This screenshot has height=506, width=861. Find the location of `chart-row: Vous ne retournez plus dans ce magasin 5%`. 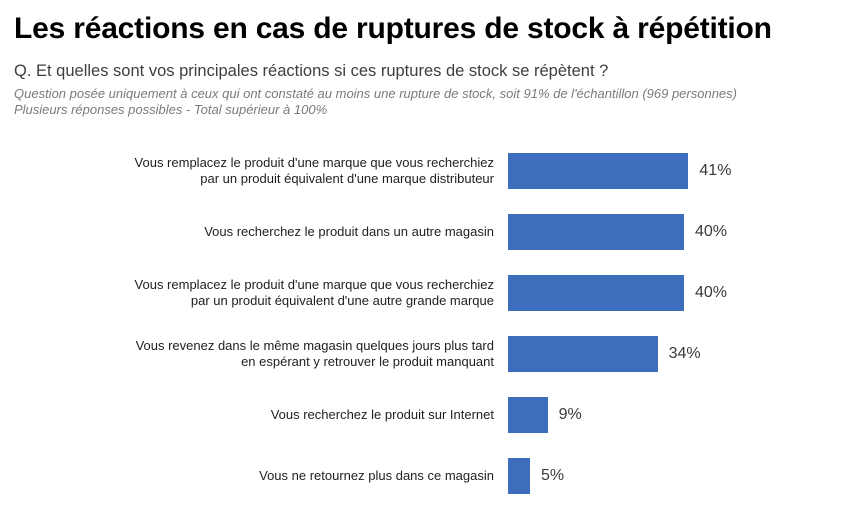

chart-row: Vous ne retournez plus dans ce magasin 5% is located at coordinates (430, 475).